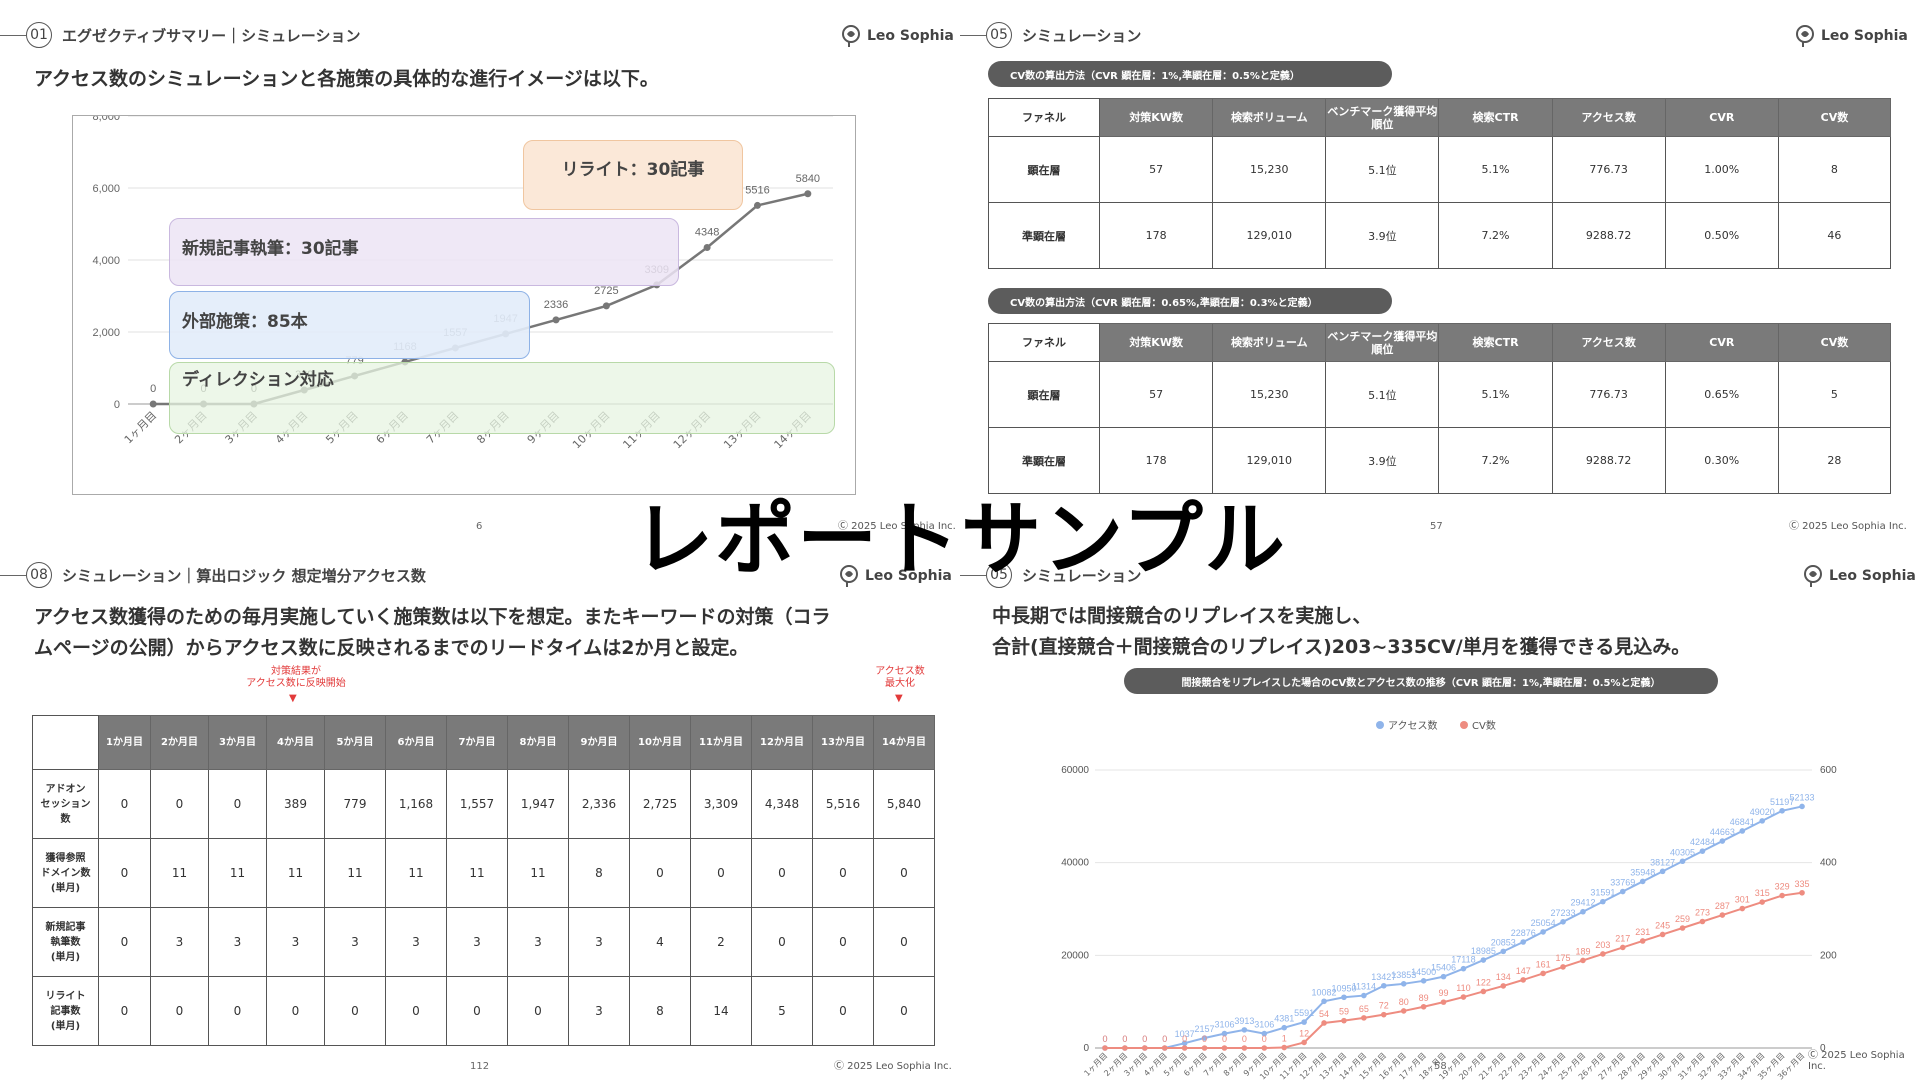  Describe the element at coordinates (782, 742) in the screenshot. I see `month-header: 12か月目` at that location.